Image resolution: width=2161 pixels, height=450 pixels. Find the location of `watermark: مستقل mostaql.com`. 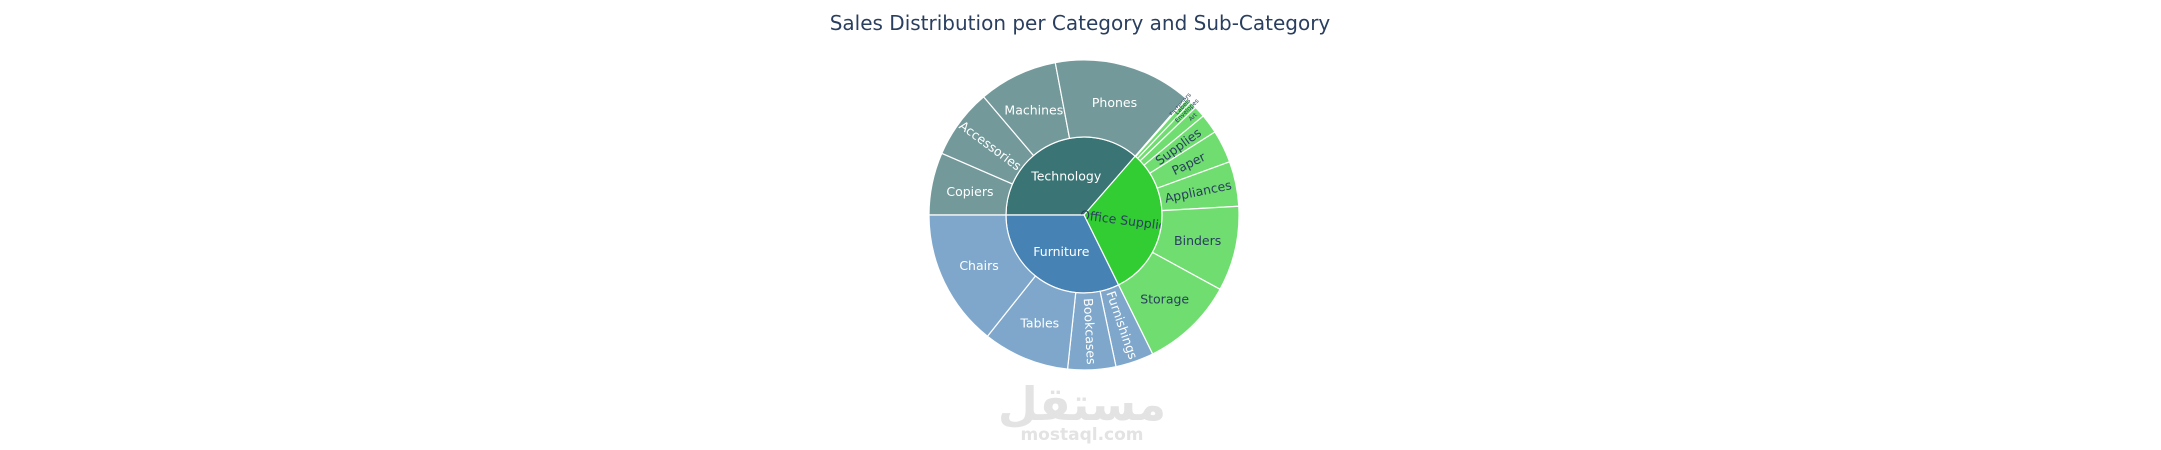

watermark: مستقل mostaql.com is located at coordinates (1082, 411).